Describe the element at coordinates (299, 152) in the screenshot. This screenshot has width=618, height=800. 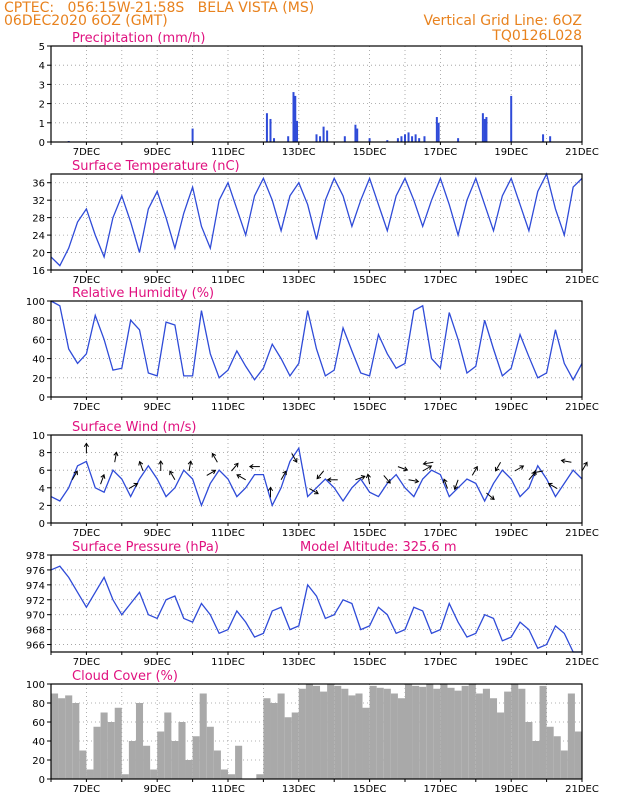
I see `x-tick-label: 13DEC` at that location.